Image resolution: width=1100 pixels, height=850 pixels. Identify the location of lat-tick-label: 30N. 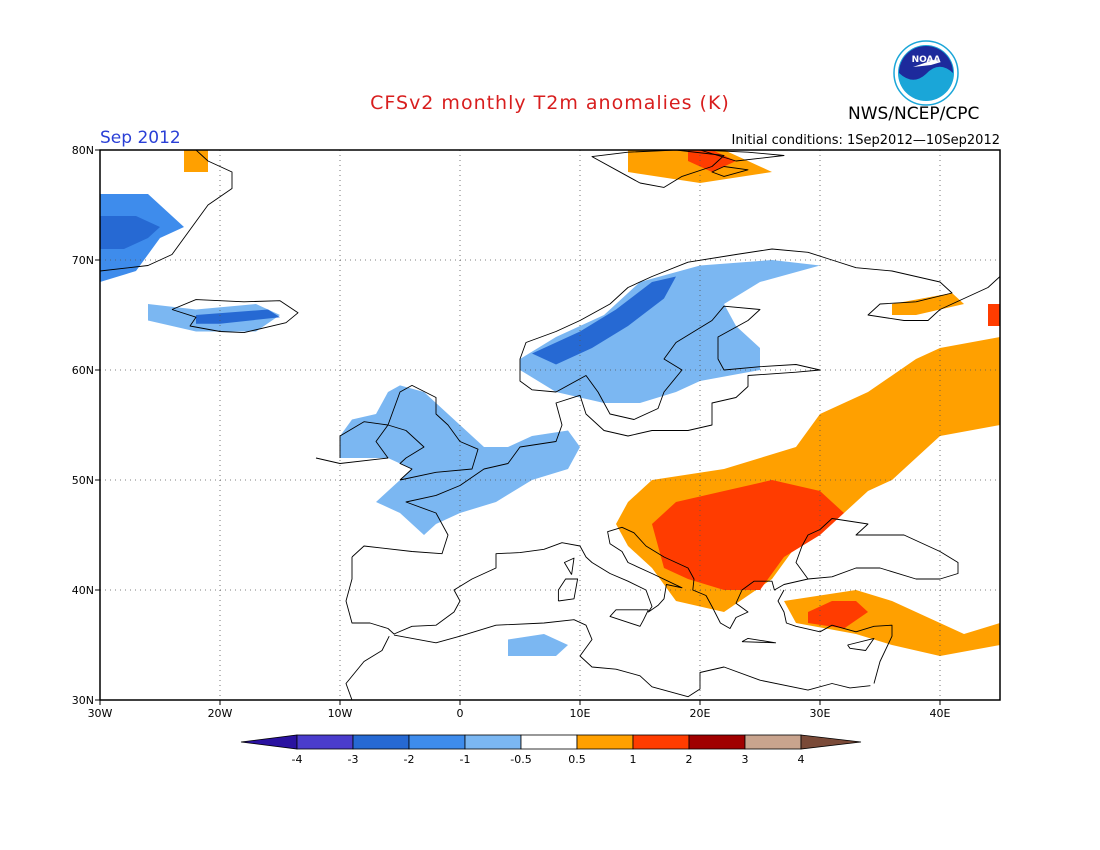
(83, 700).